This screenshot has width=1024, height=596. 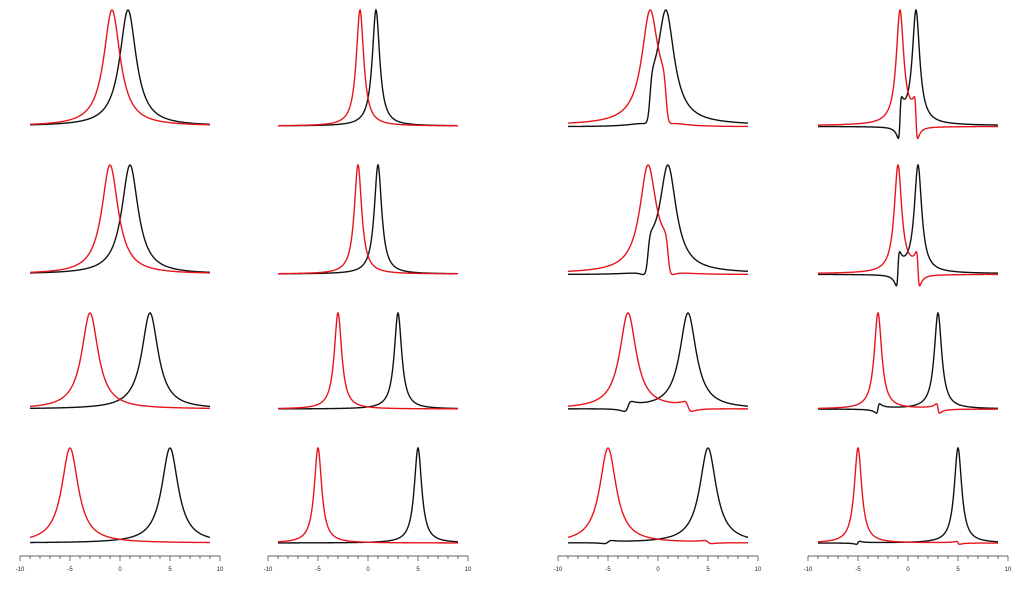 I want to click on panel-r2-c3, so click(x=658, y=220).